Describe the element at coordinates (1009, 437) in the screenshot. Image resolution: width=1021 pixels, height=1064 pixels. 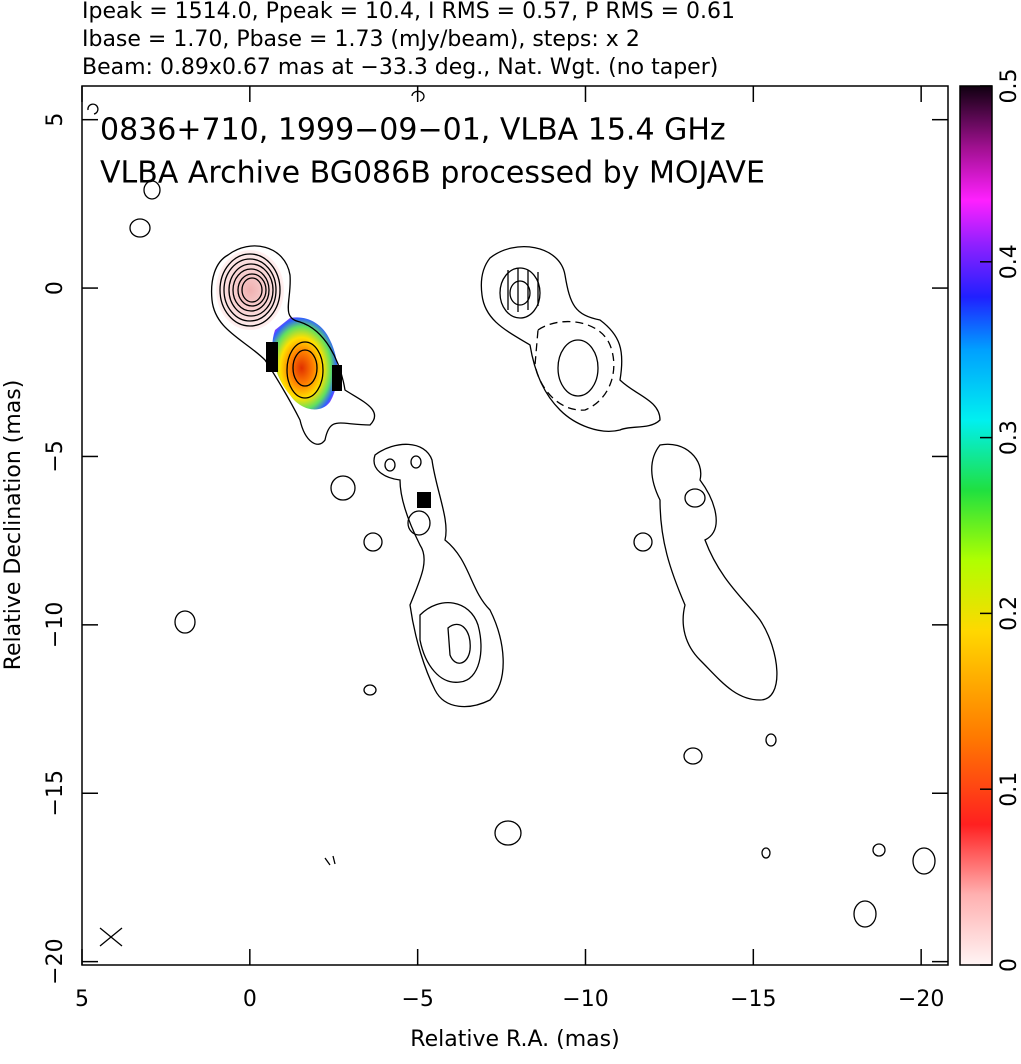
I see `colorbar-tick-label: 0.3` at that location.